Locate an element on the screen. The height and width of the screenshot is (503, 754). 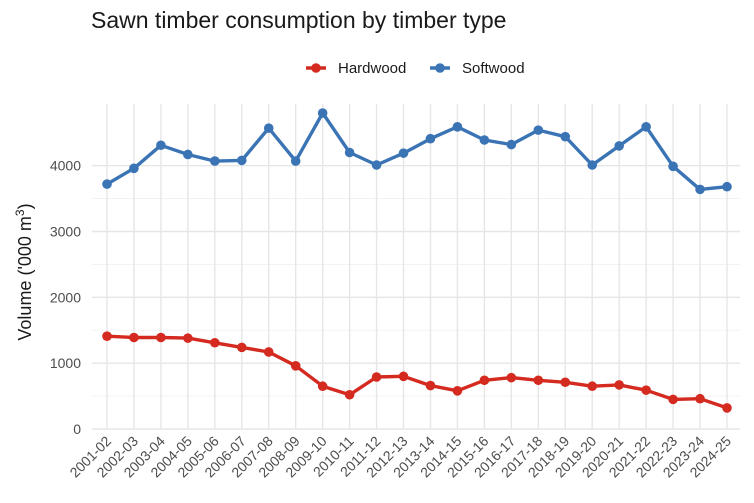
legend-label: Hardwood is located at coordinates (372, 68).